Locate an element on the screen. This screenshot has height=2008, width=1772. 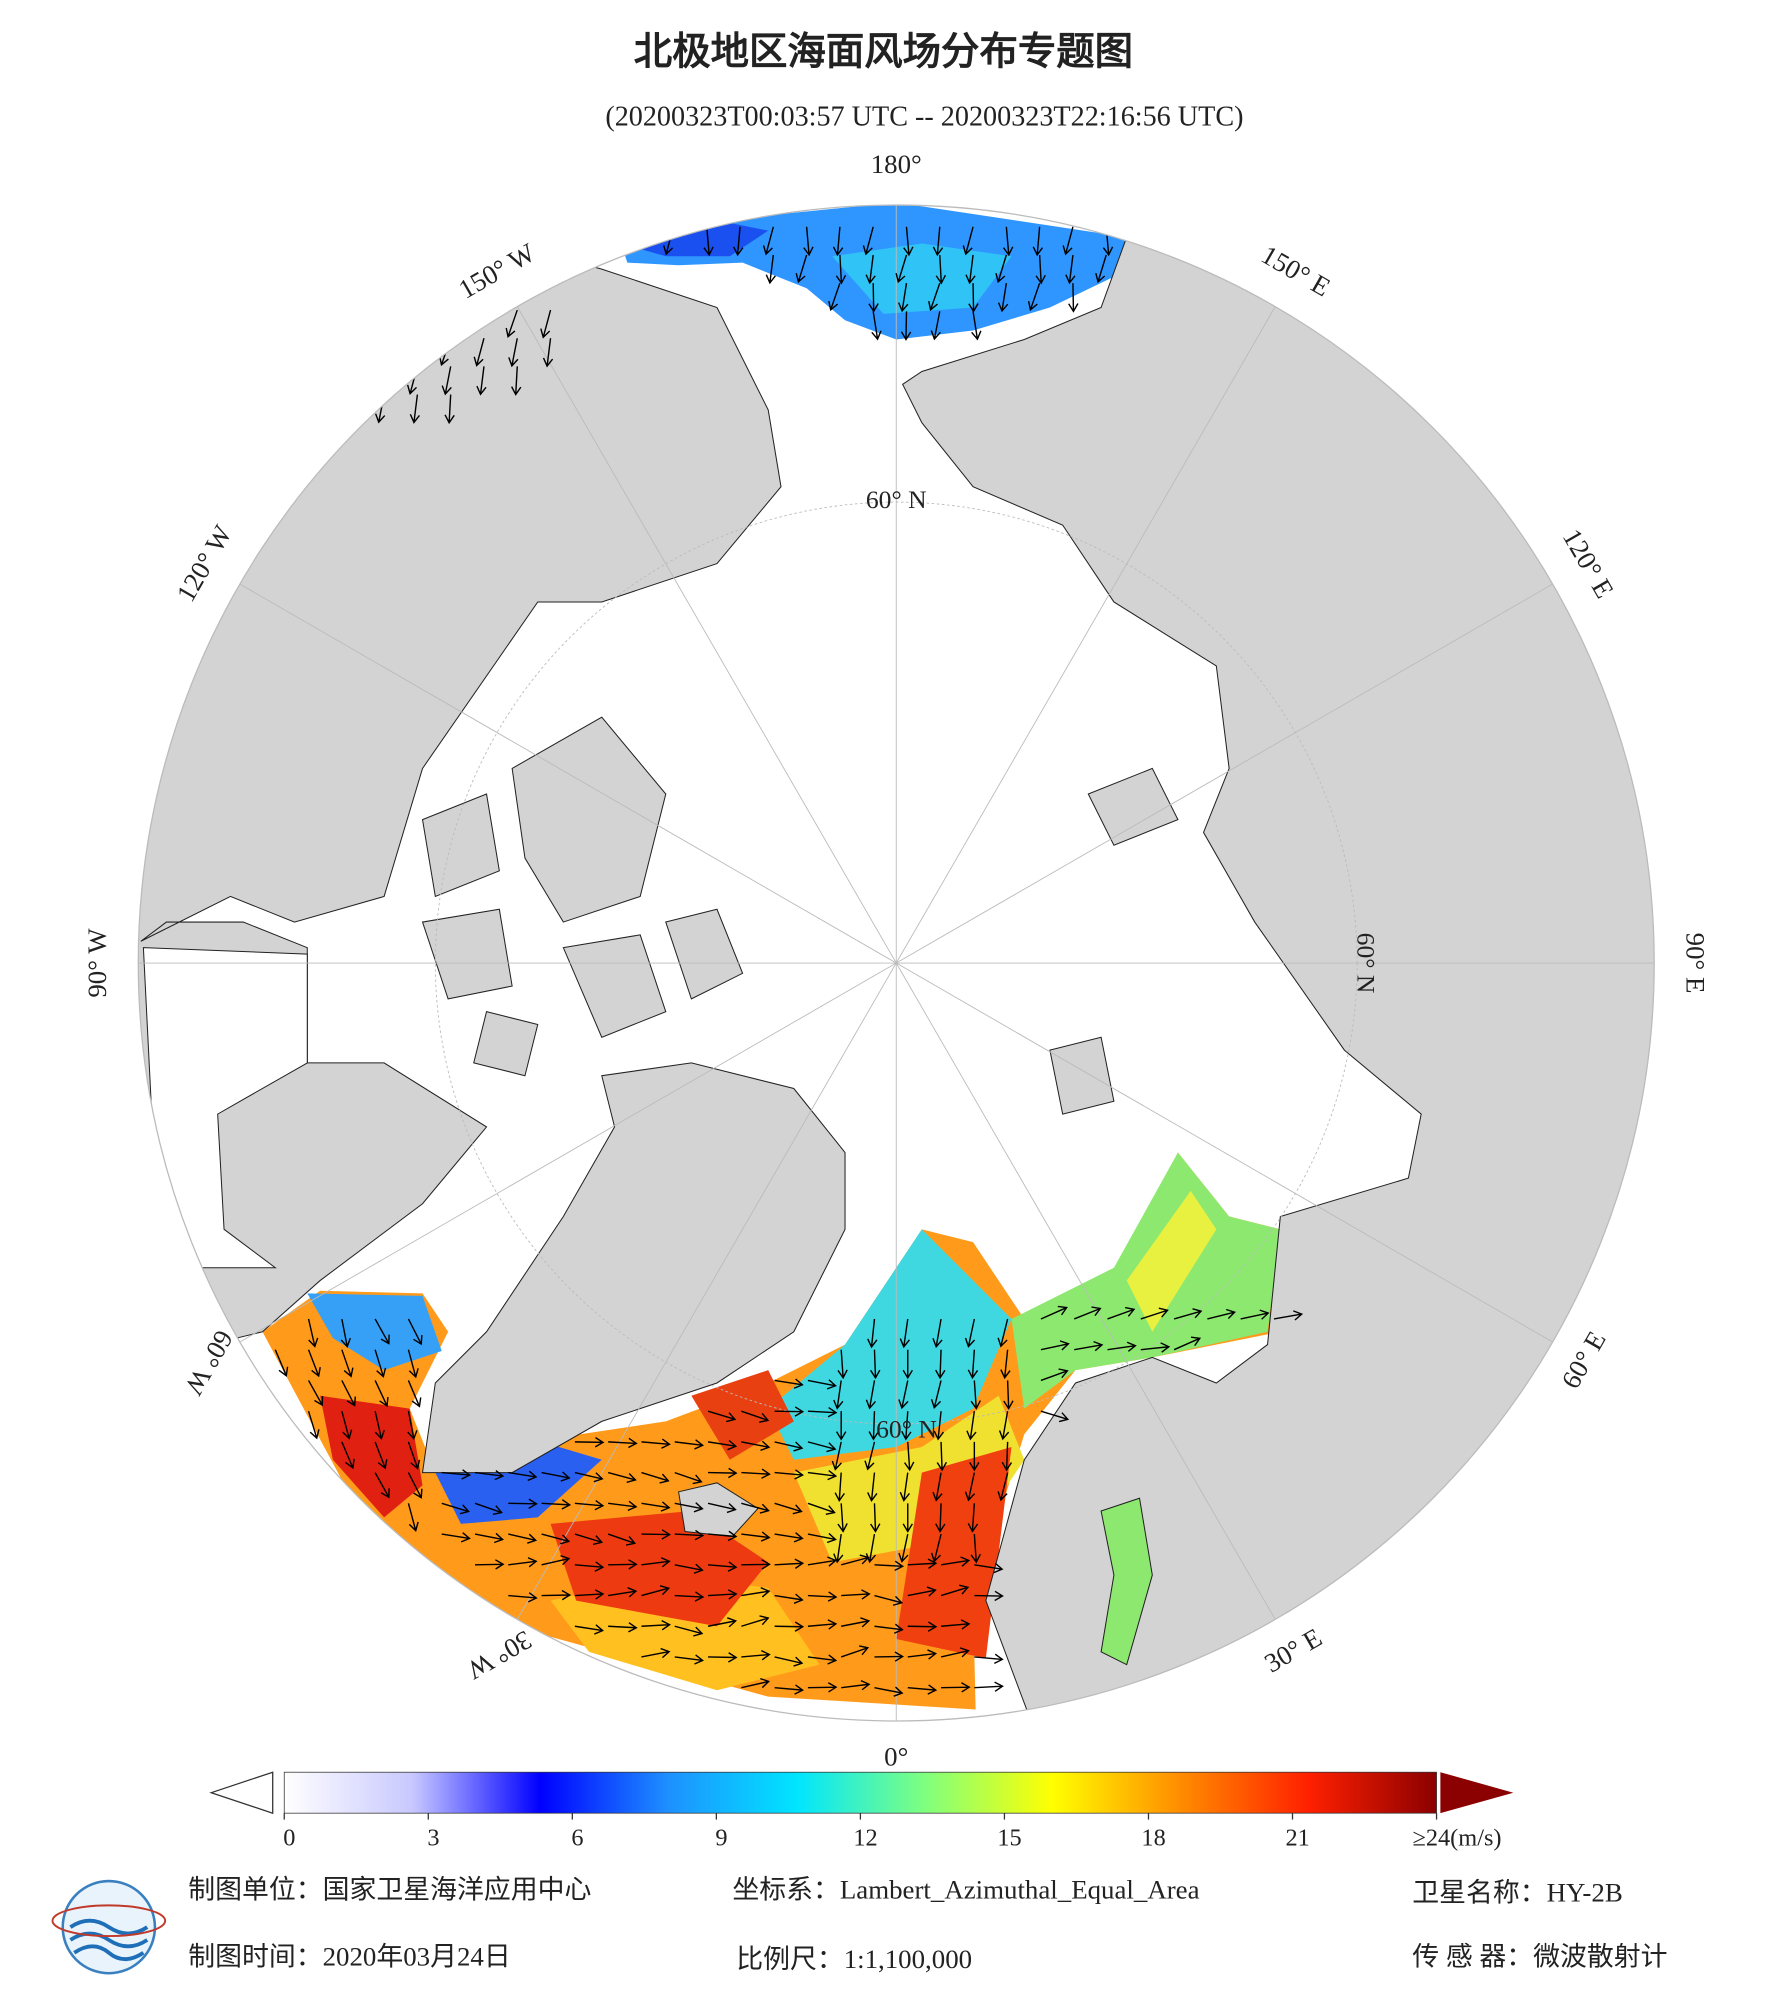
land-iceland is located at coordinates (718, 1510).